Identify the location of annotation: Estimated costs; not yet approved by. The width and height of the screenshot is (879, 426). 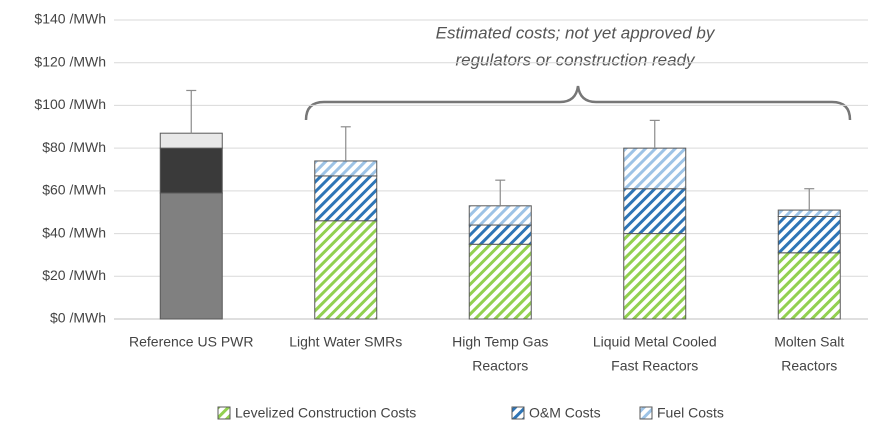
(576, 32).